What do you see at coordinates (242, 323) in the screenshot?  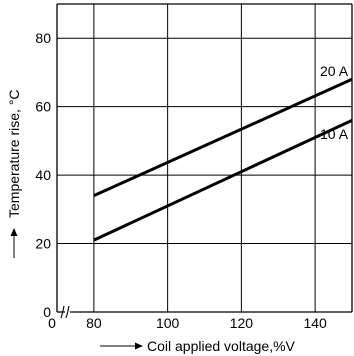 I see `x-tick-label-120: 120` at bounding box center [242, 323].